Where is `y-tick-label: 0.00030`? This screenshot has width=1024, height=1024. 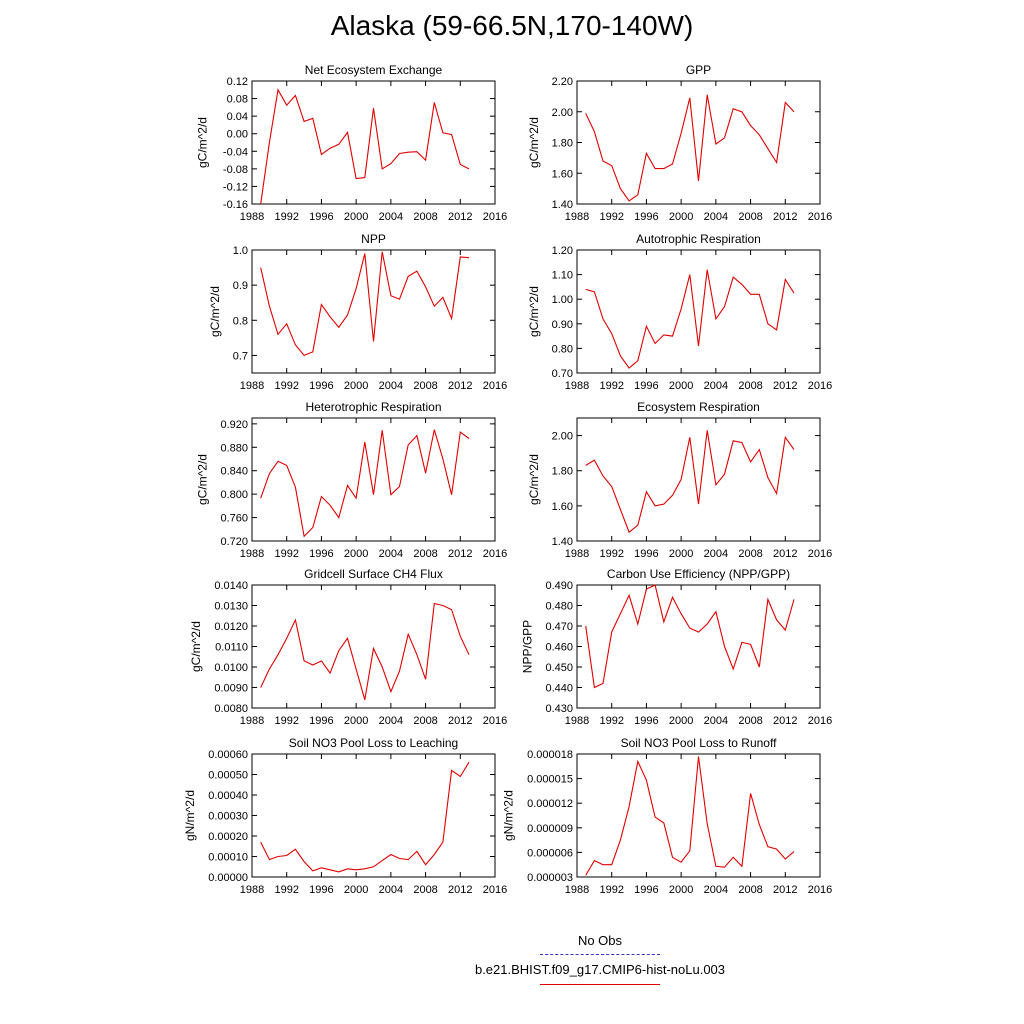
y-tick-label: 0.00030 is located at coordinates (228, 817).